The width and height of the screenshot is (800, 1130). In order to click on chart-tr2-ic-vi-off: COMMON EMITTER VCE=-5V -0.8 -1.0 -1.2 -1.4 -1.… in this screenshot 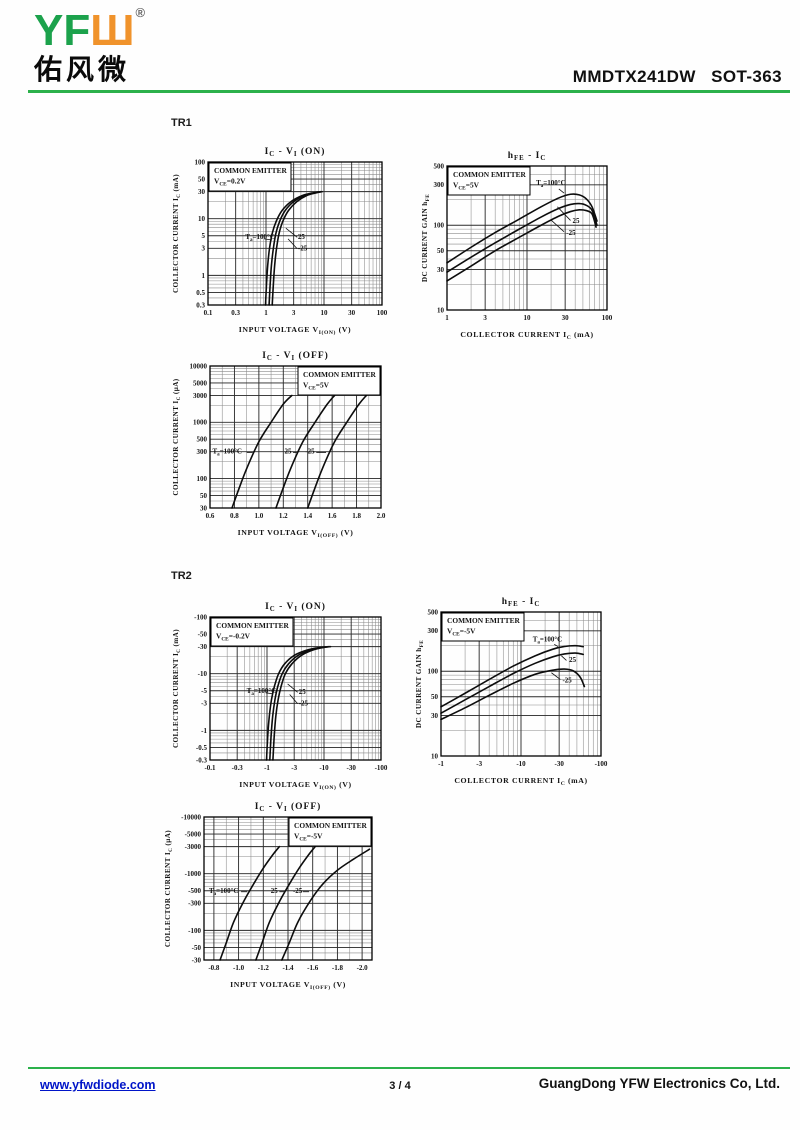, I will do `click(268, 896)`.